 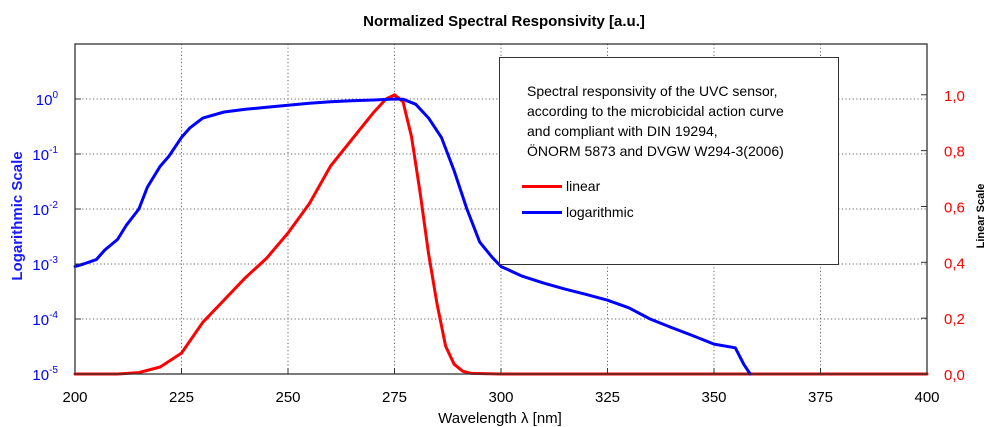 What do you see at coordinates (47, 99) in the screenshot?
I see `y-left-tick-label: 10⁰` at bounding box center [47, 99].